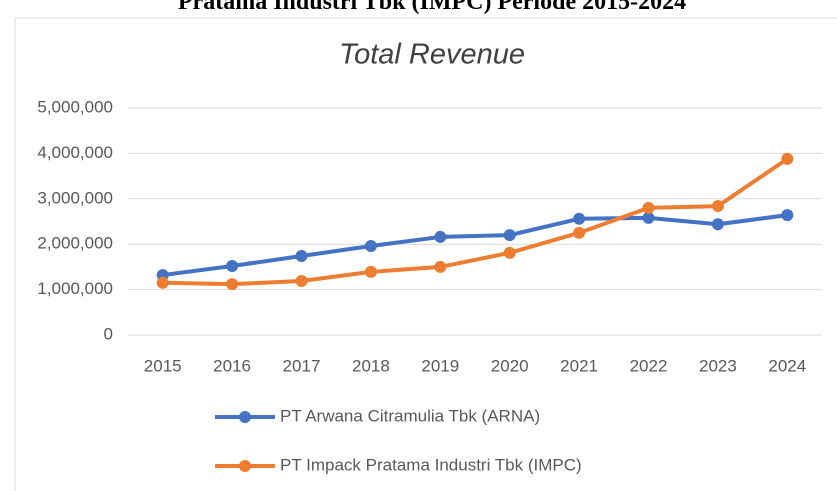 Image resolution: width=837 pixels, height=491 pixels. I want to click on y-tick-label: 0, so click(108, 333).